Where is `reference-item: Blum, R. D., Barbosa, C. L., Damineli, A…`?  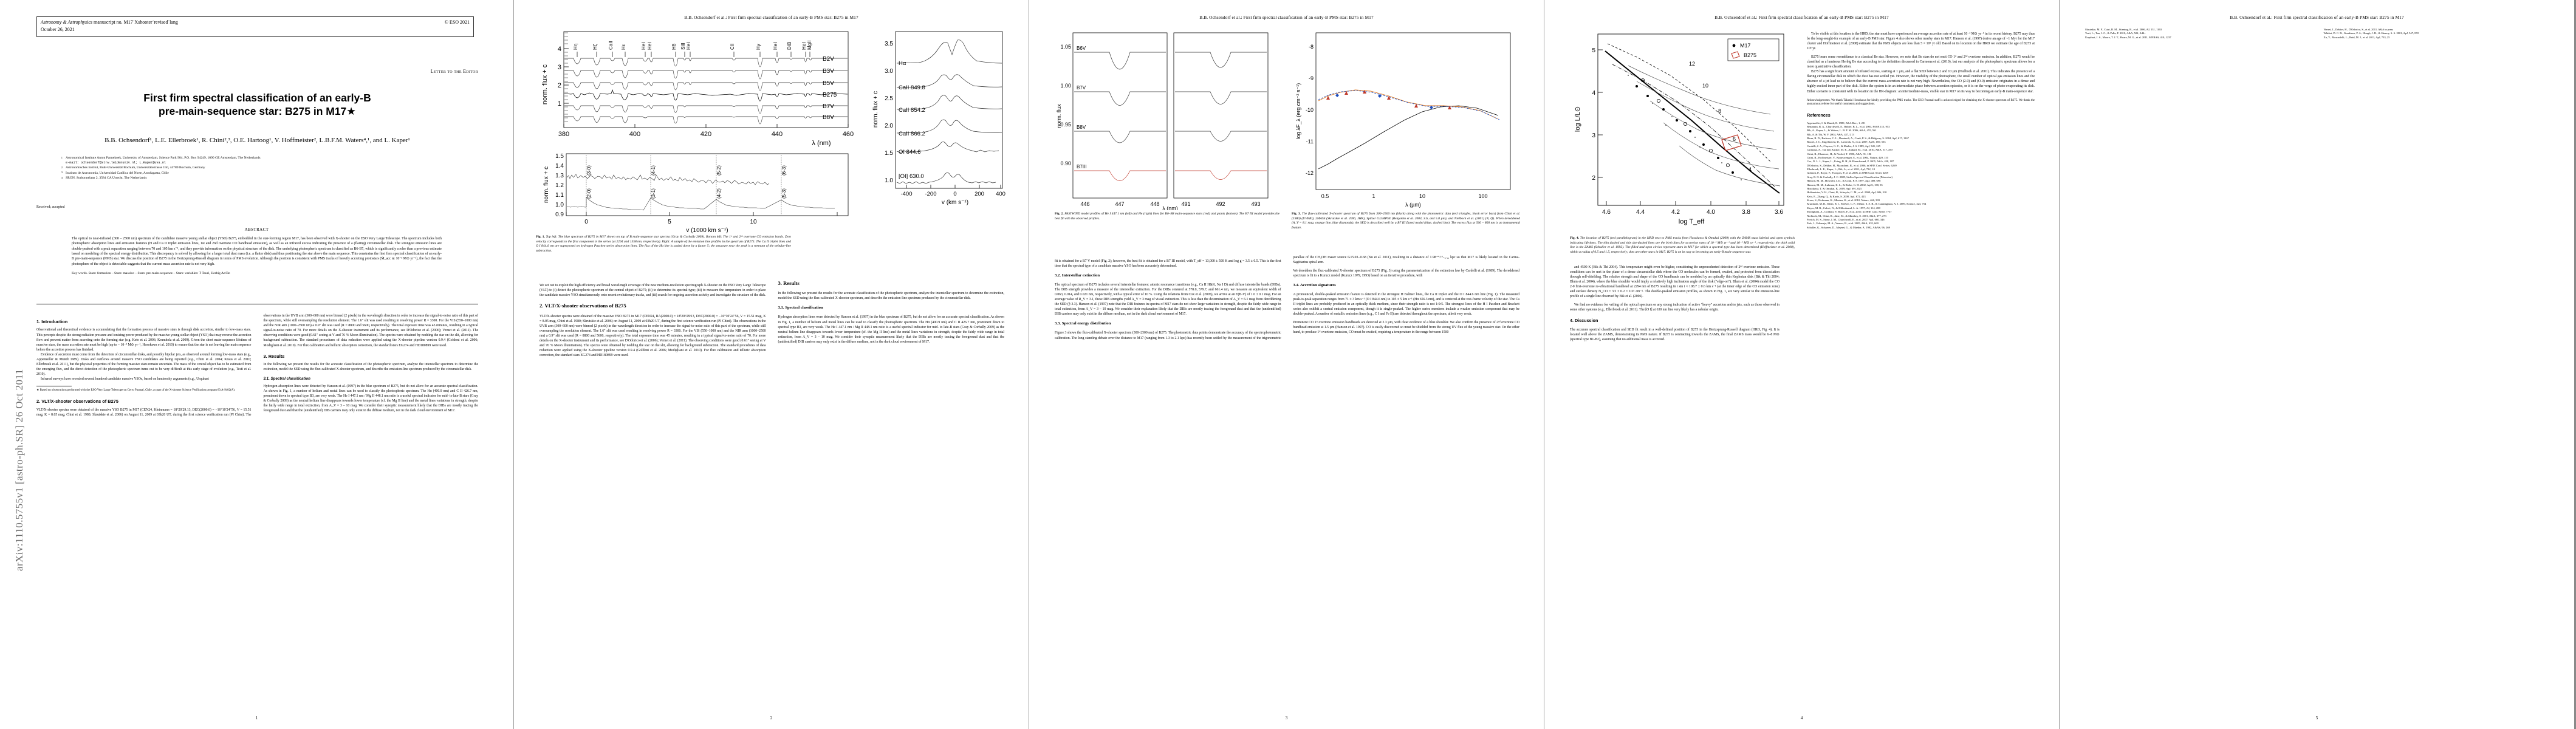
reference-item: Blum, R. D., Barbosa, C. L., Damineli, A… is located at coordinates (1858, 138).